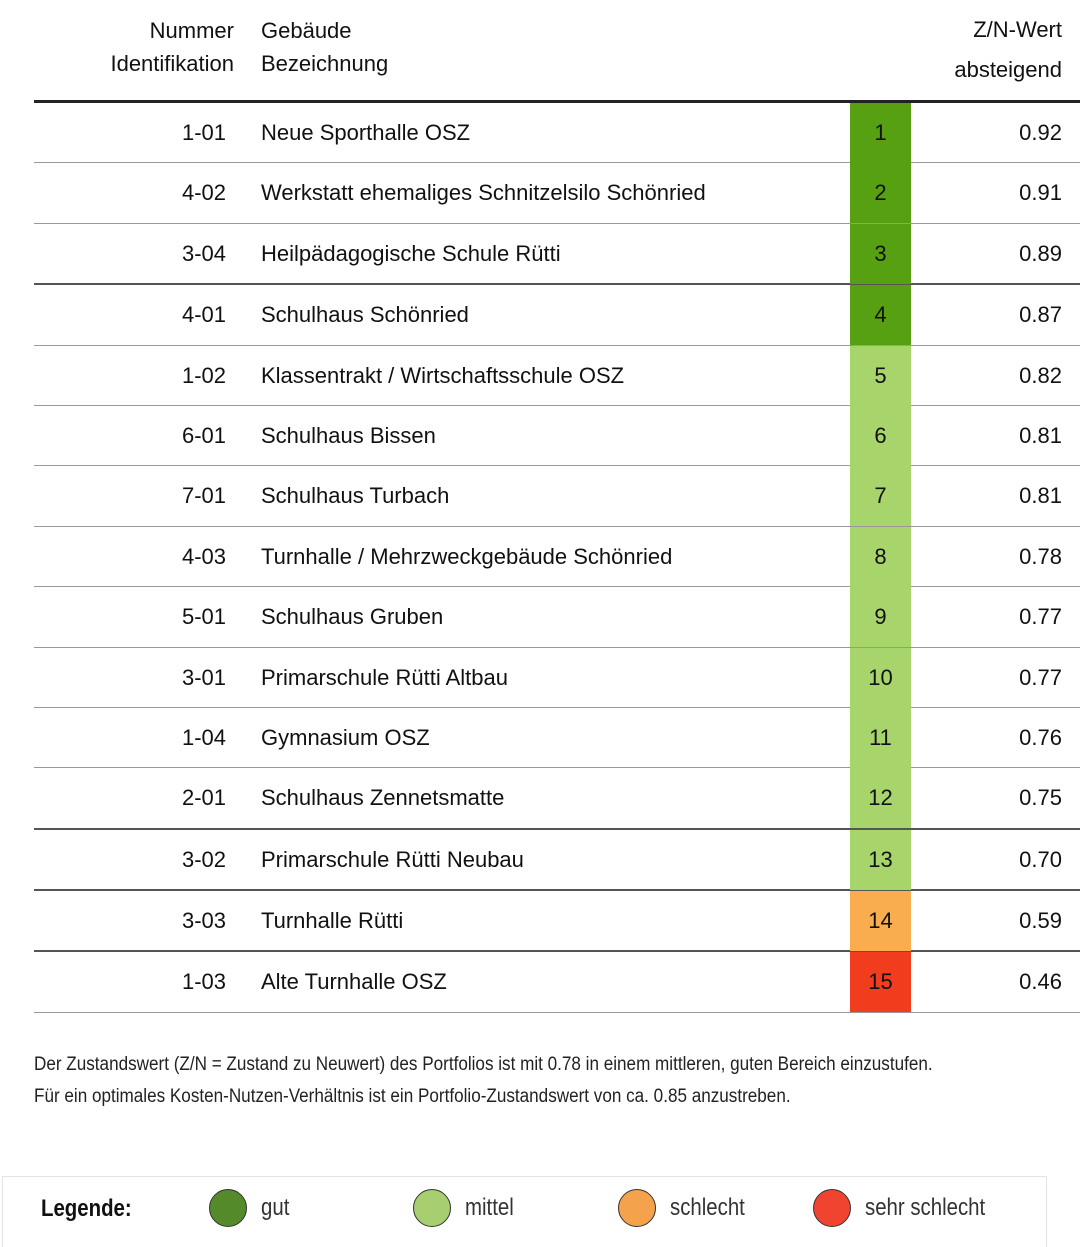  I want to click on table-row: 3-04 Heilpädagogische Schule Rütti 3 0.89, so click(557, 254).